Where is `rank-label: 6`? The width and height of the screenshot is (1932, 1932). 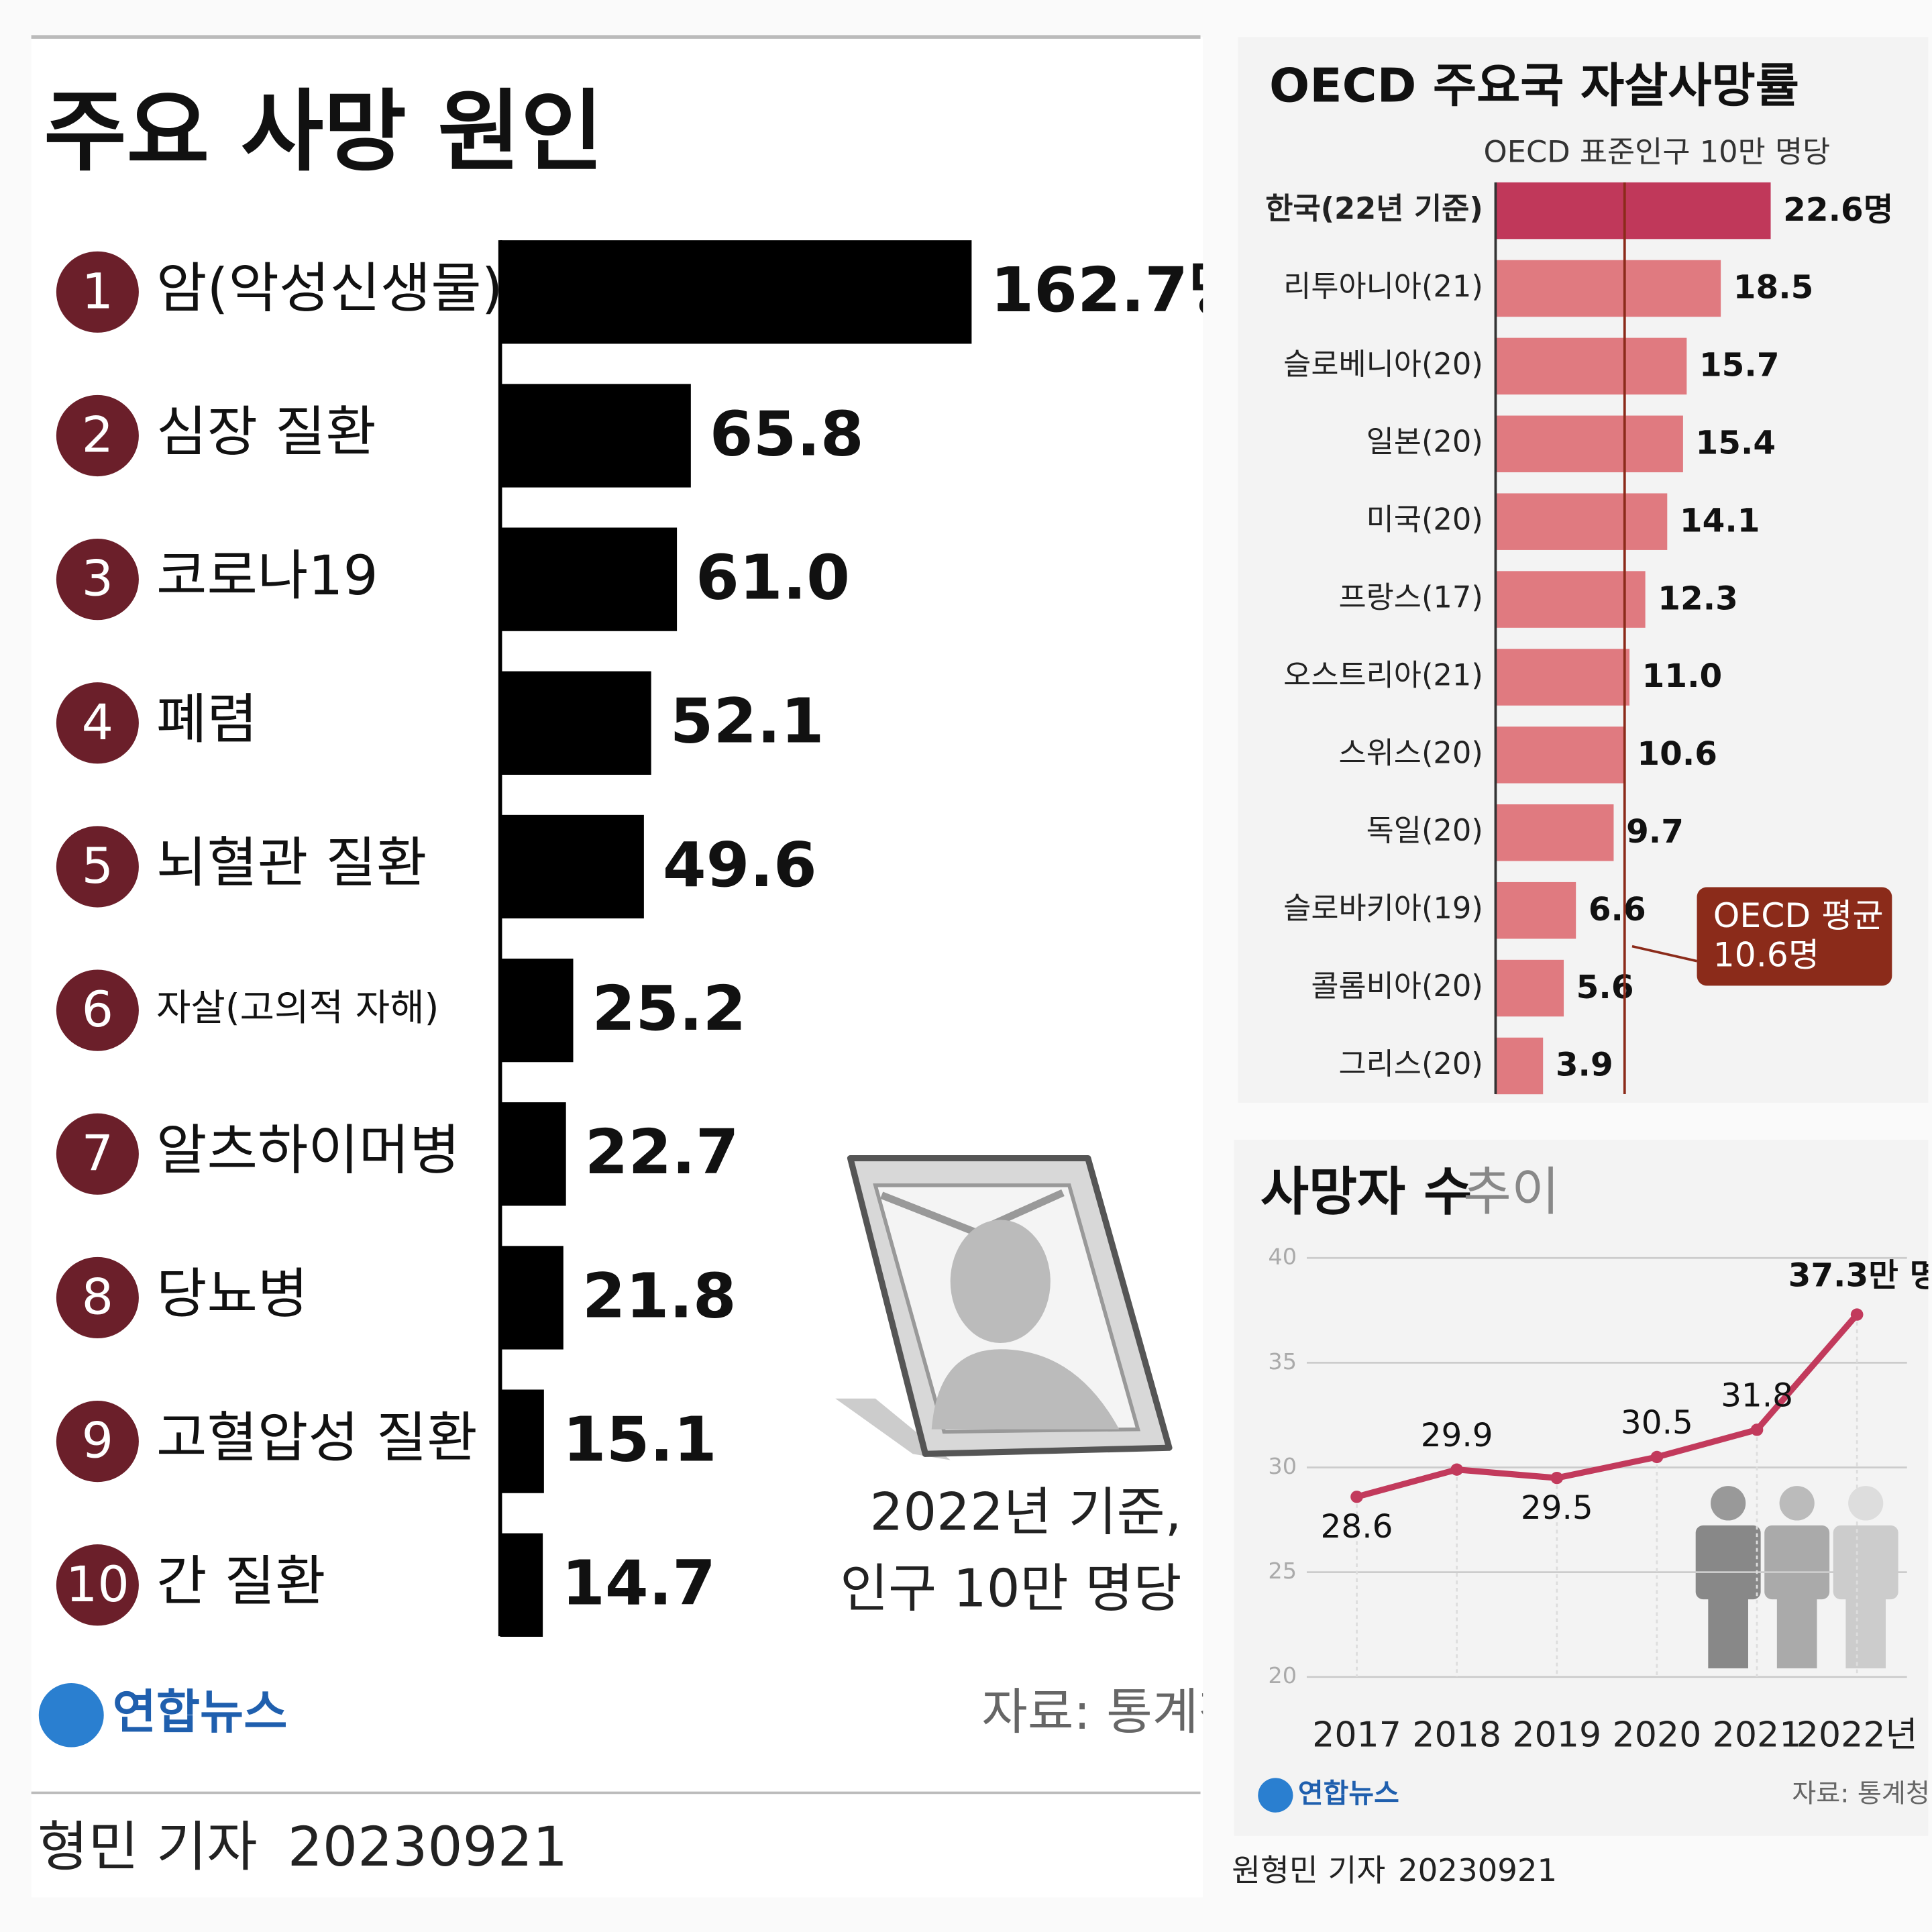 rank-label: 6 is located at coordinates (97, 1009).